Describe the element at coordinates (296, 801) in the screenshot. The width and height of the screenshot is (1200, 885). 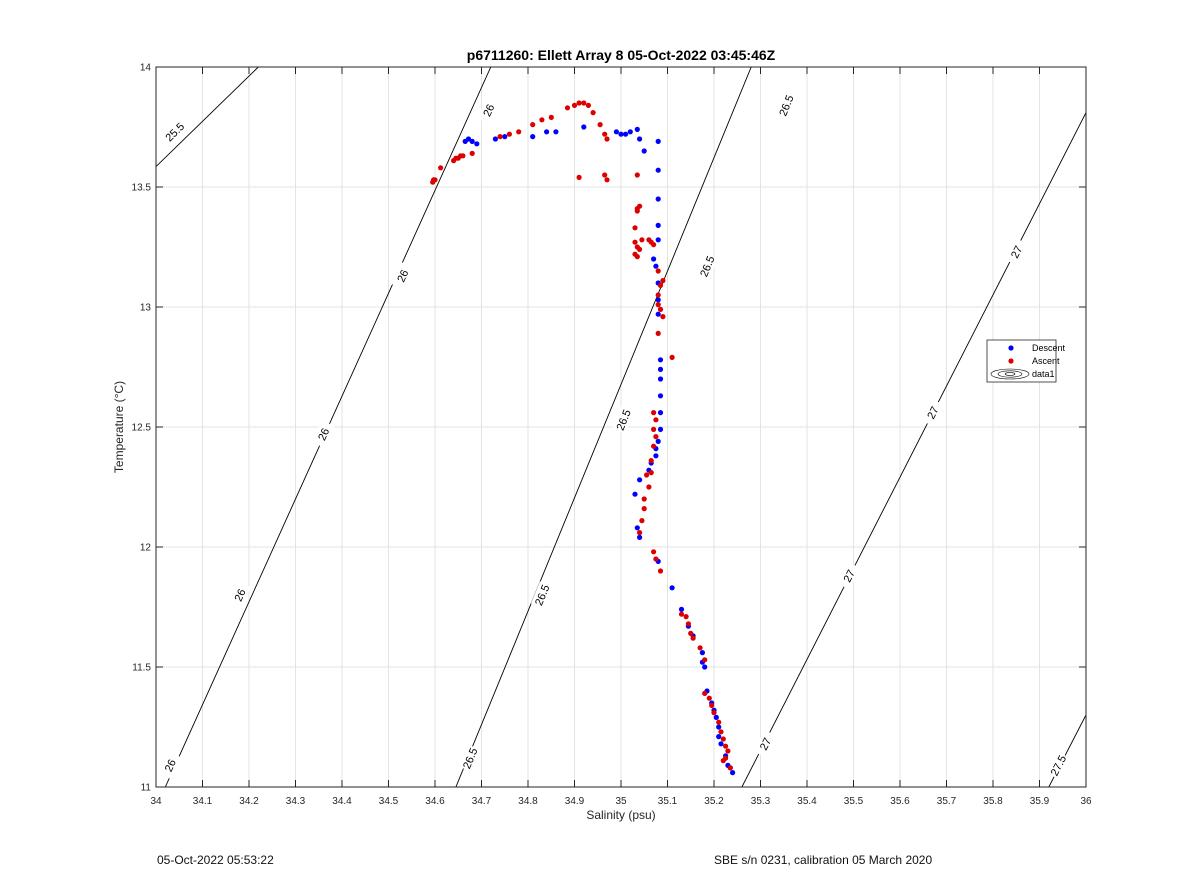
I see `x-tick-label: 34.3` at that location.